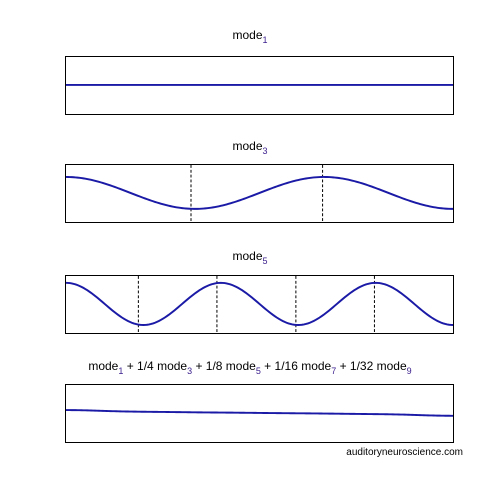 Image resolution: width=500 pixels, height=500 pixels. What do you see at coordinates (404, 452) in the screenshot?
I see `credit-text: auditoryneuroscience.com` at bounding box center [404, 452].